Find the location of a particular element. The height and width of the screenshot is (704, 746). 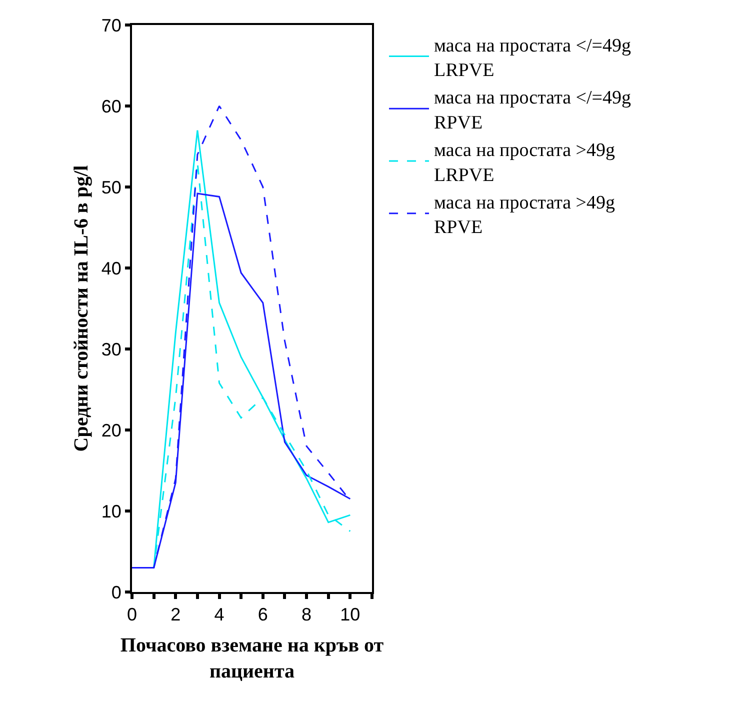

y-tick-label: 10 is located at coordinates (111, 511).